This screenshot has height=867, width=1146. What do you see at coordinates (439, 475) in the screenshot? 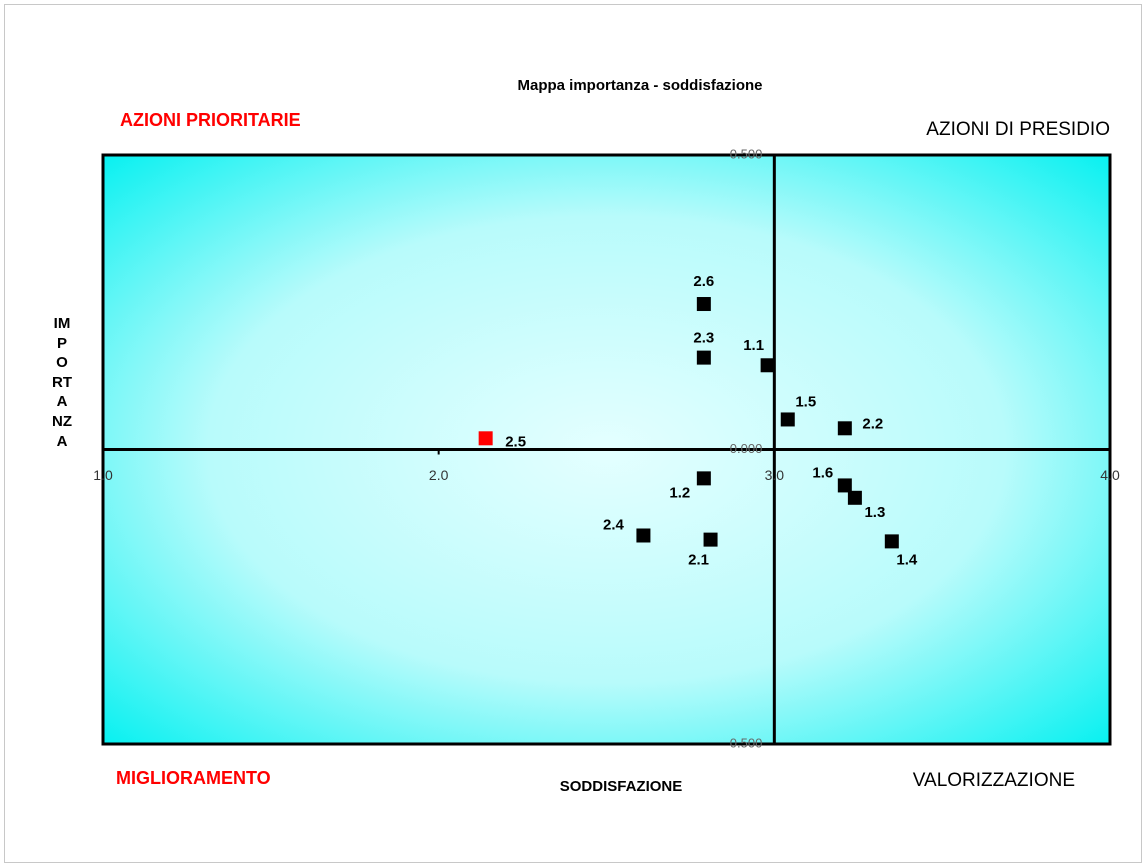
I see `x-tick-label: 2.0` at bounding box center [439, 475].